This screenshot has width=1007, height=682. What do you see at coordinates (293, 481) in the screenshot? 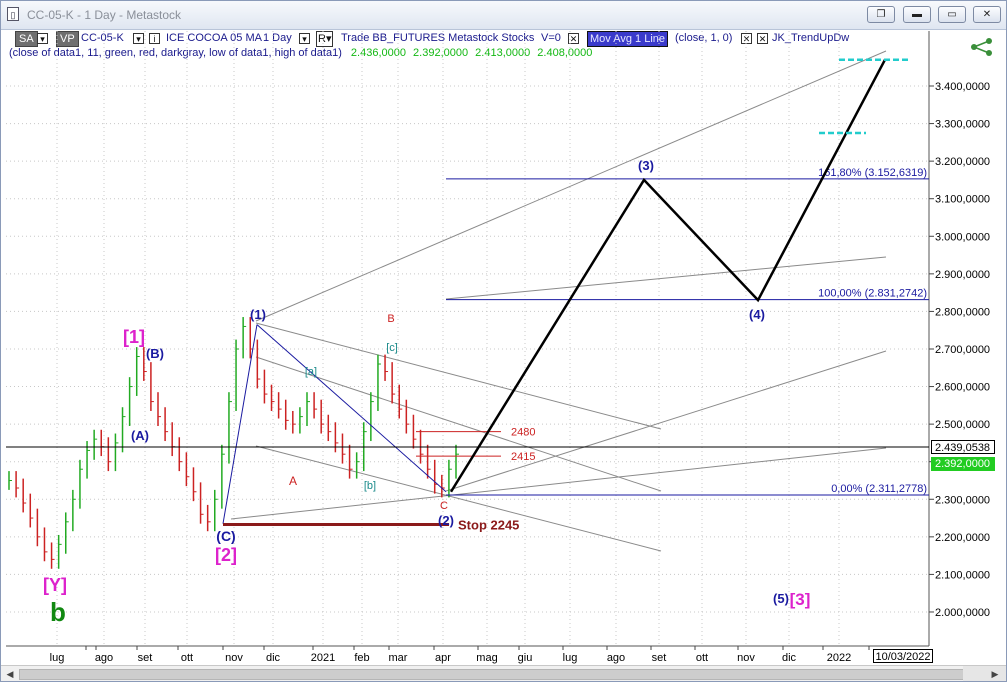
I see `wave-label: A` at bounding box center [293, 481].